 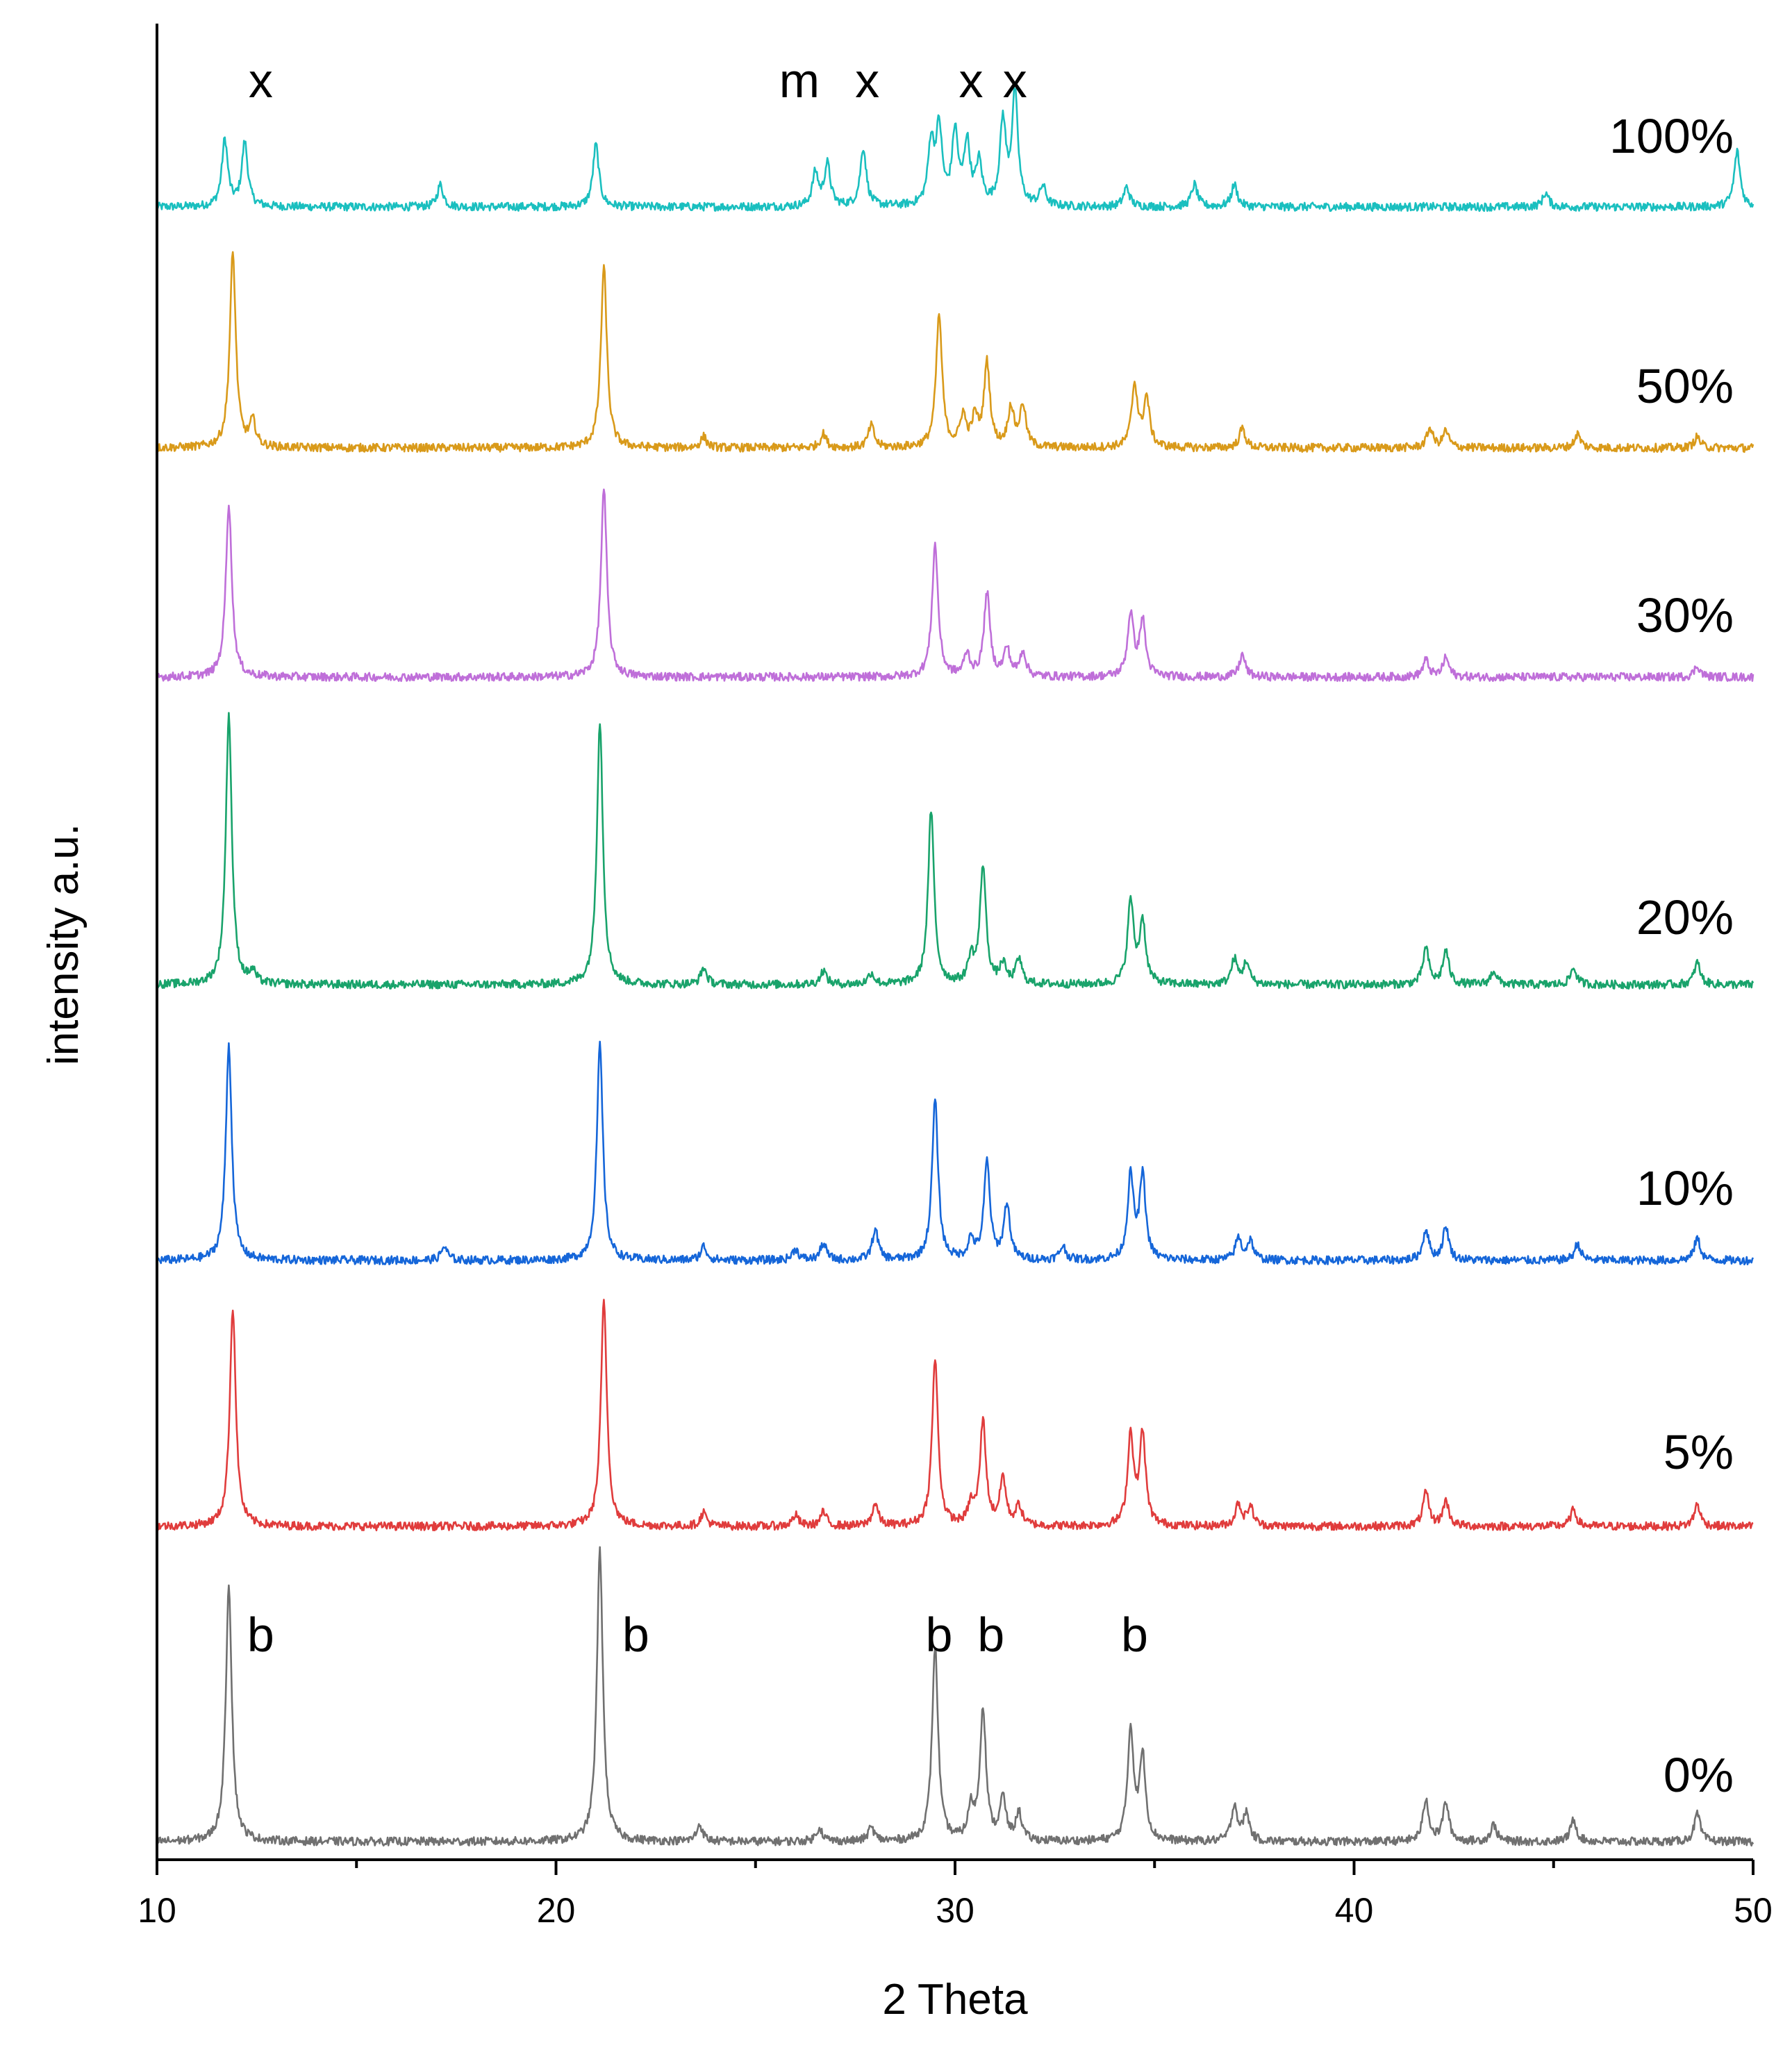 I want to click on x-tick-label-4: 50, so click(x=1753, y=1910).